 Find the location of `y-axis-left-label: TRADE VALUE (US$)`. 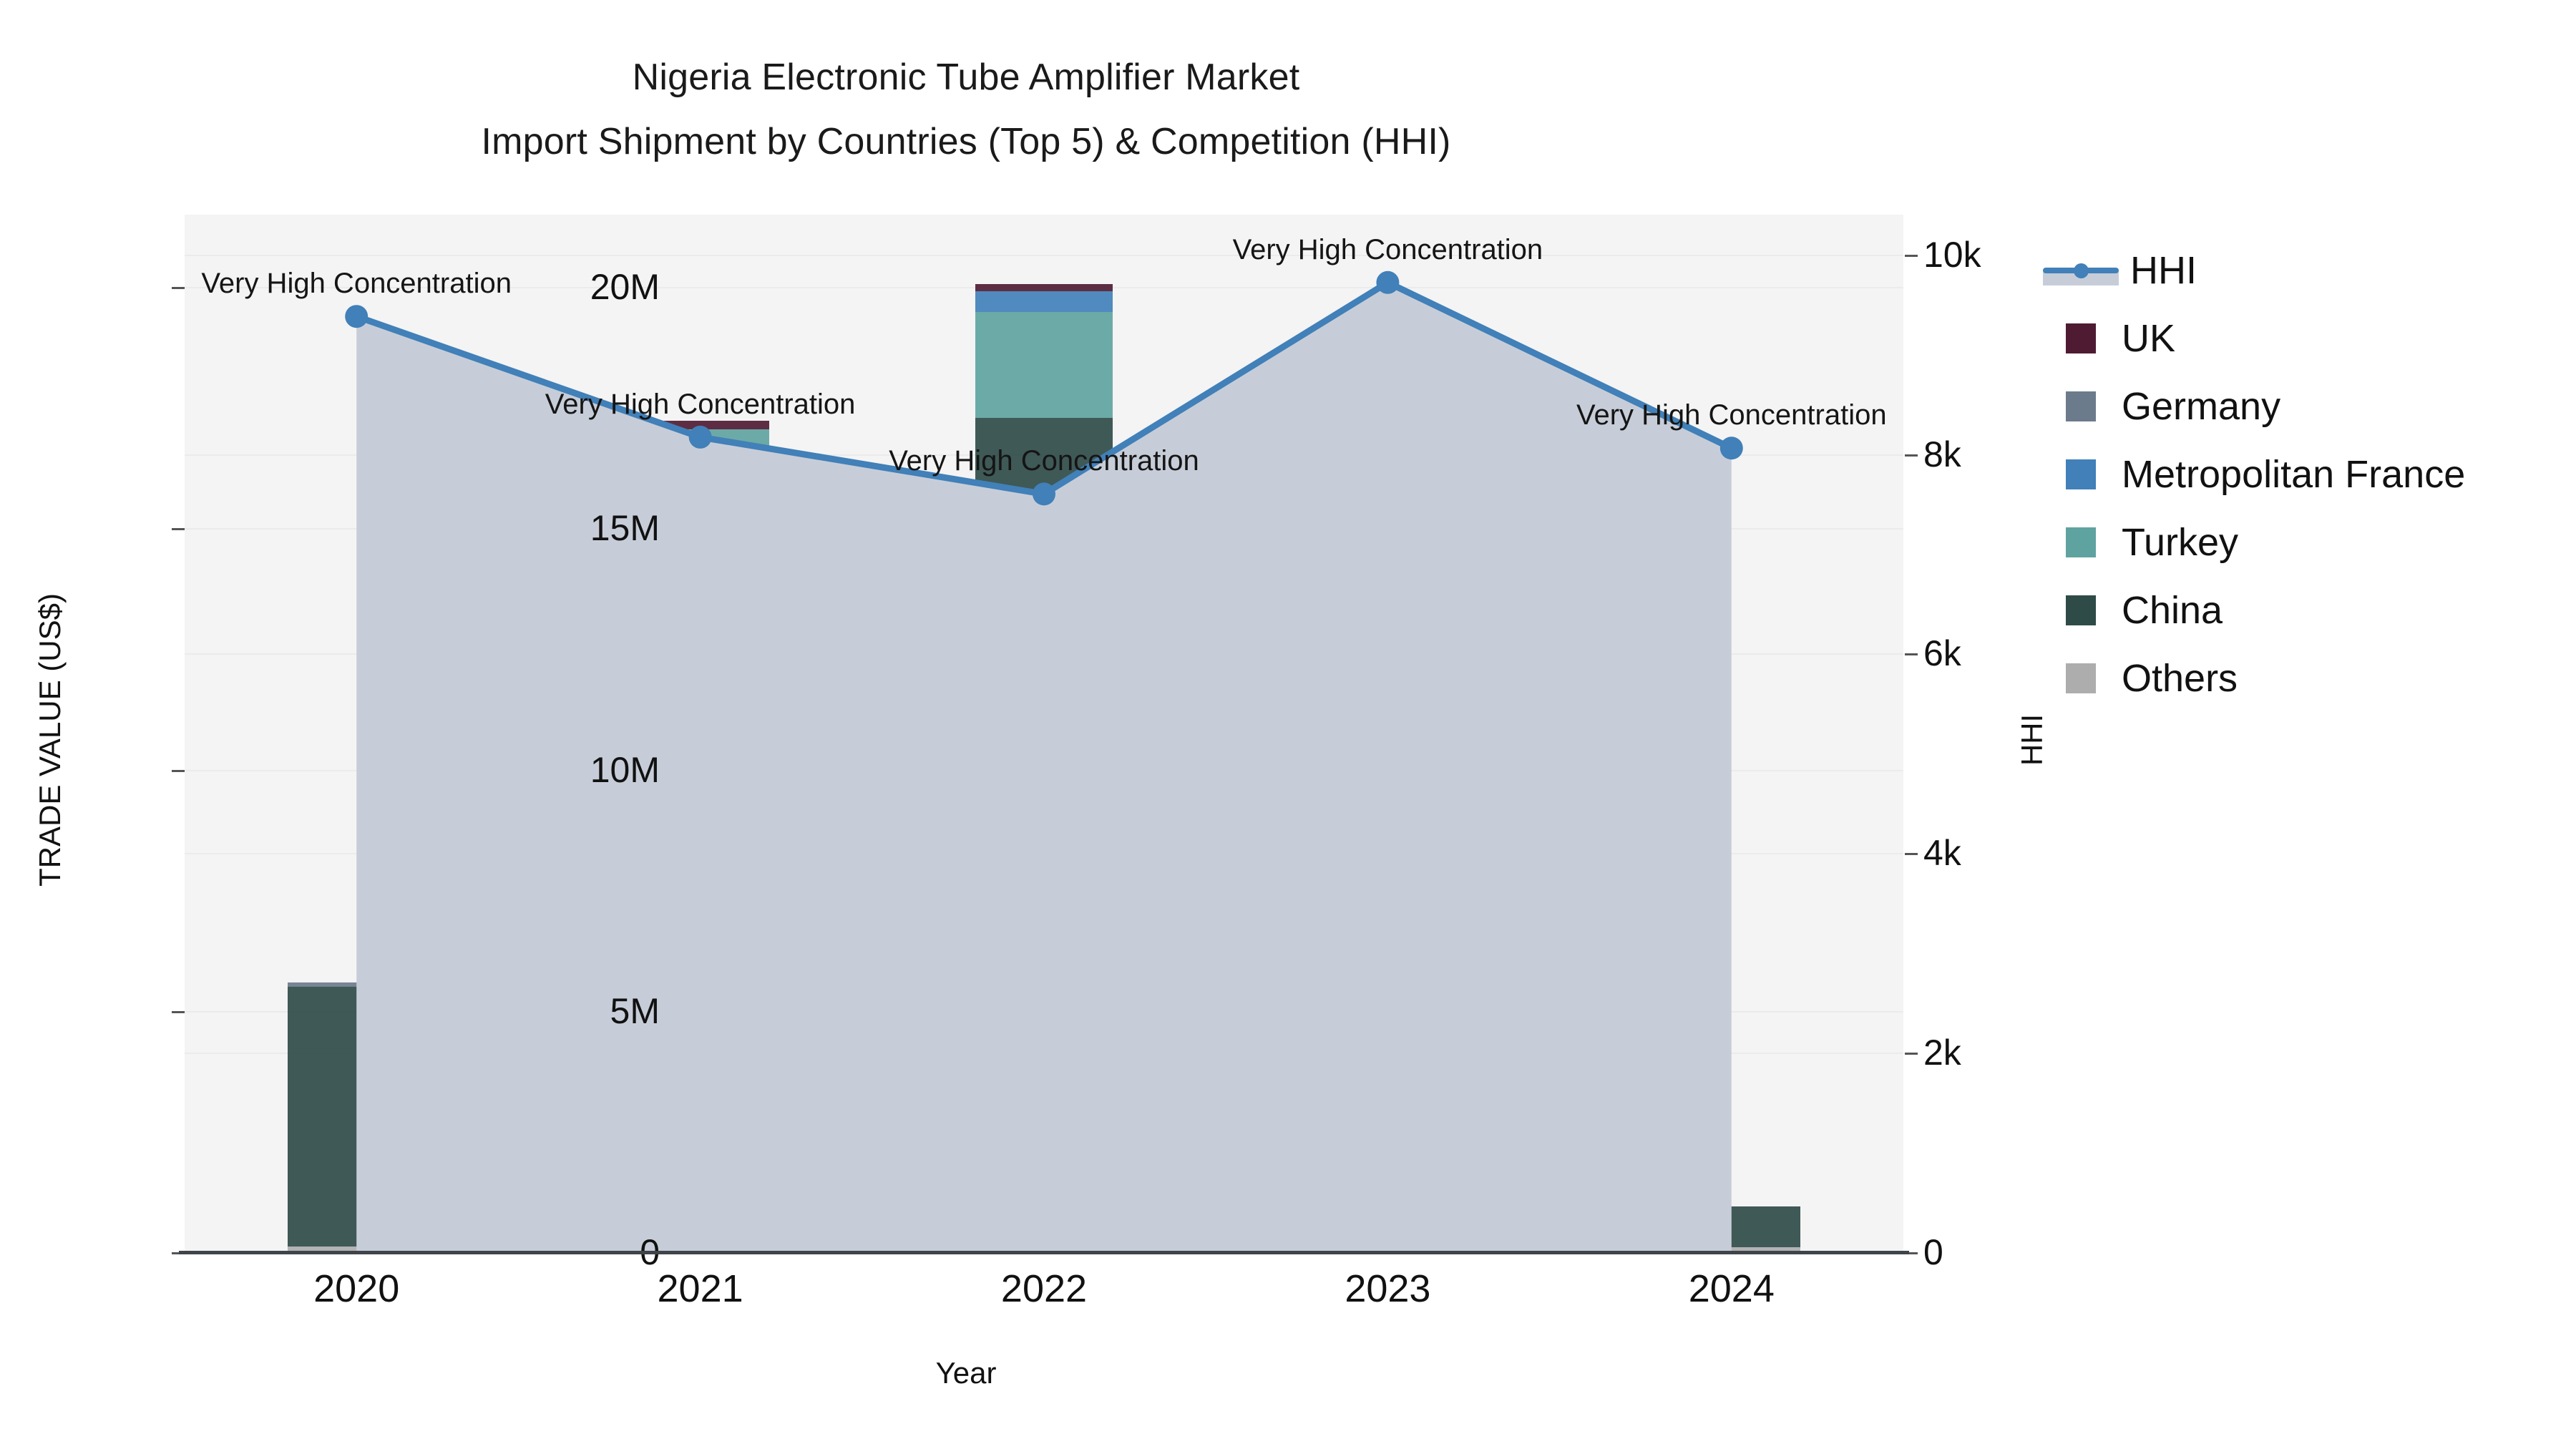

y-axis-left-label: TRADE VALUE (US$) is located at coordinates (50, 740).